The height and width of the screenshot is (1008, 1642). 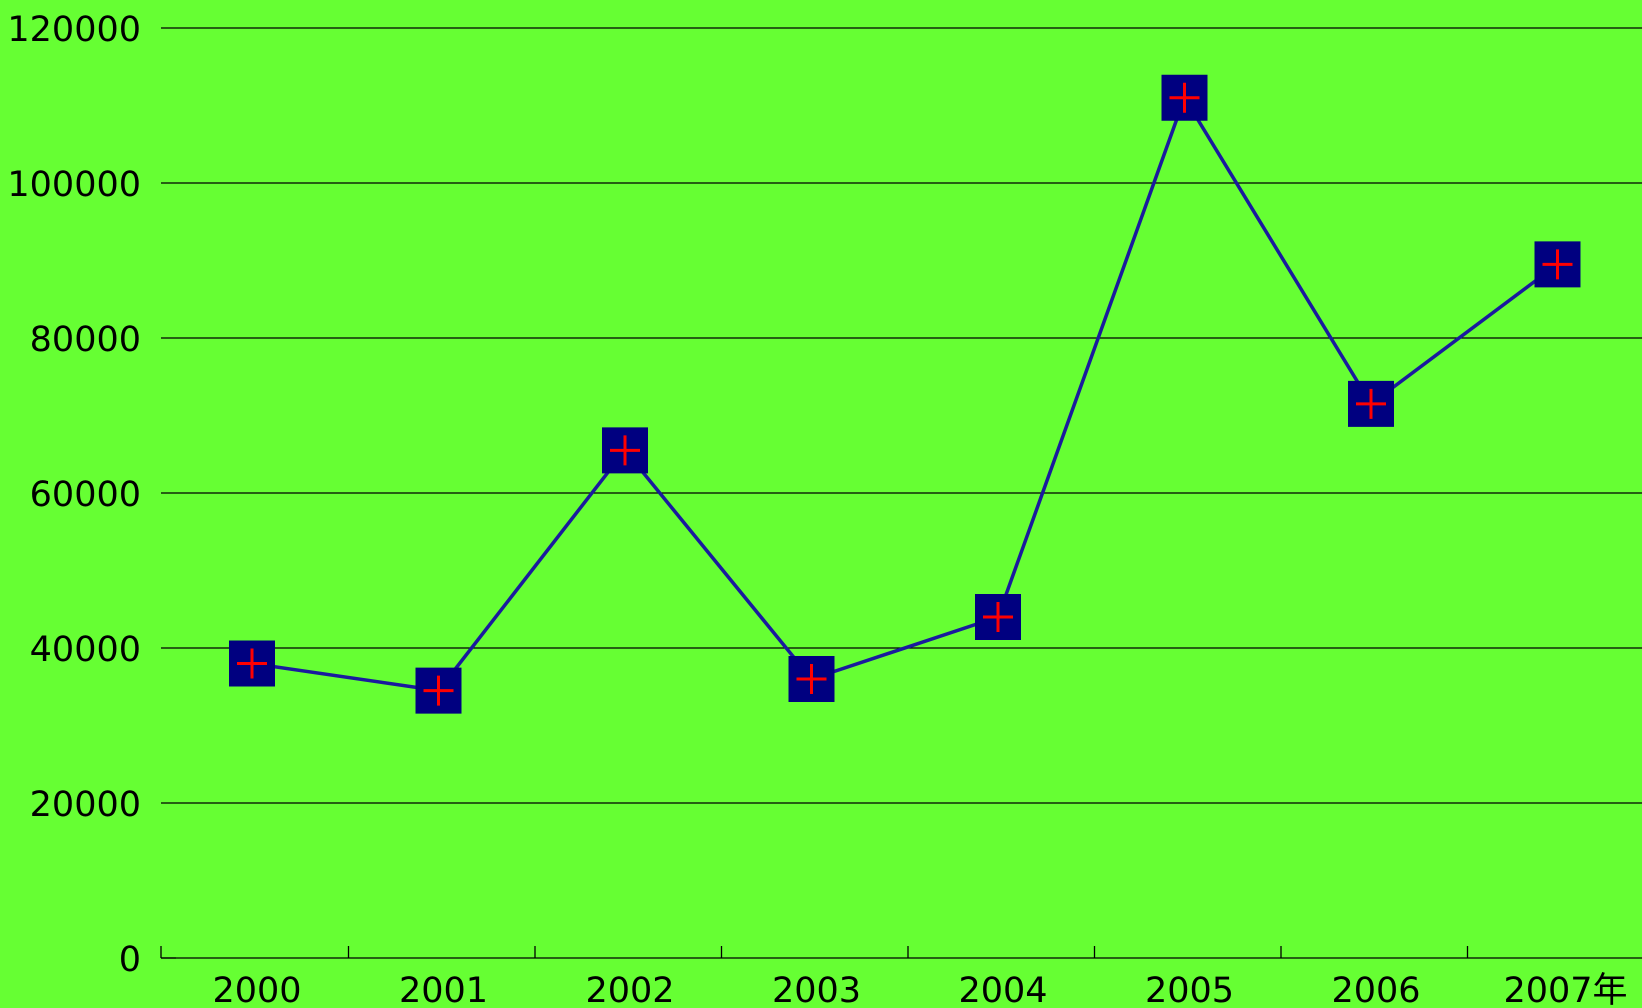 I want to click on y-tick-label-80000: 80000, so click(x=85, y=340).